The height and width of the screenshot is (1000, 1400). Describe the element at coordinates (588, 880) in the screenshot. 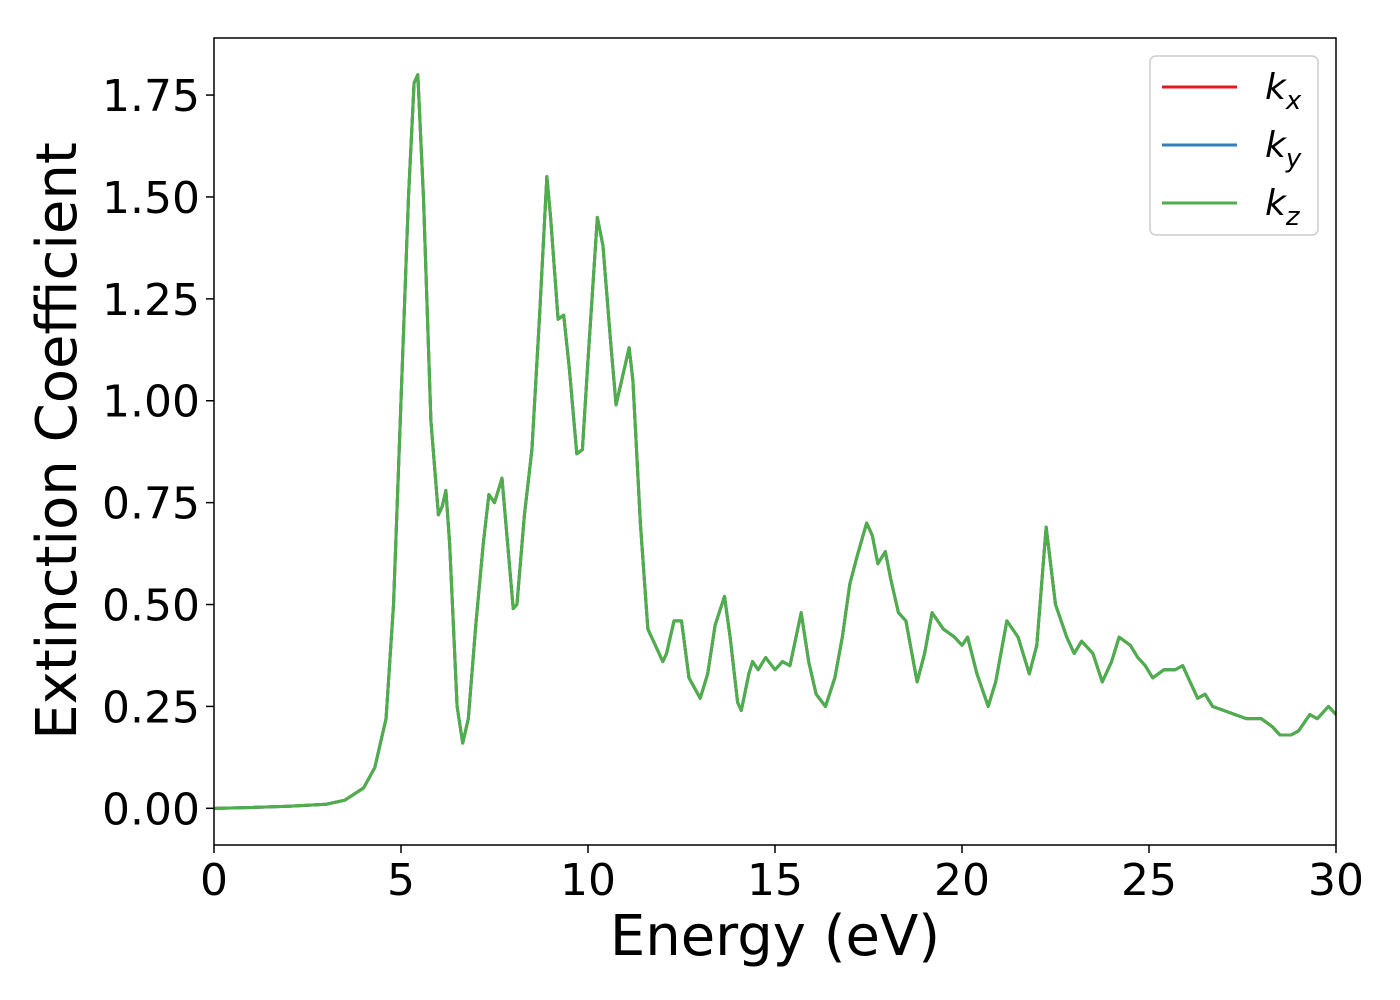

I see `x-tick-label: 10` at that location.